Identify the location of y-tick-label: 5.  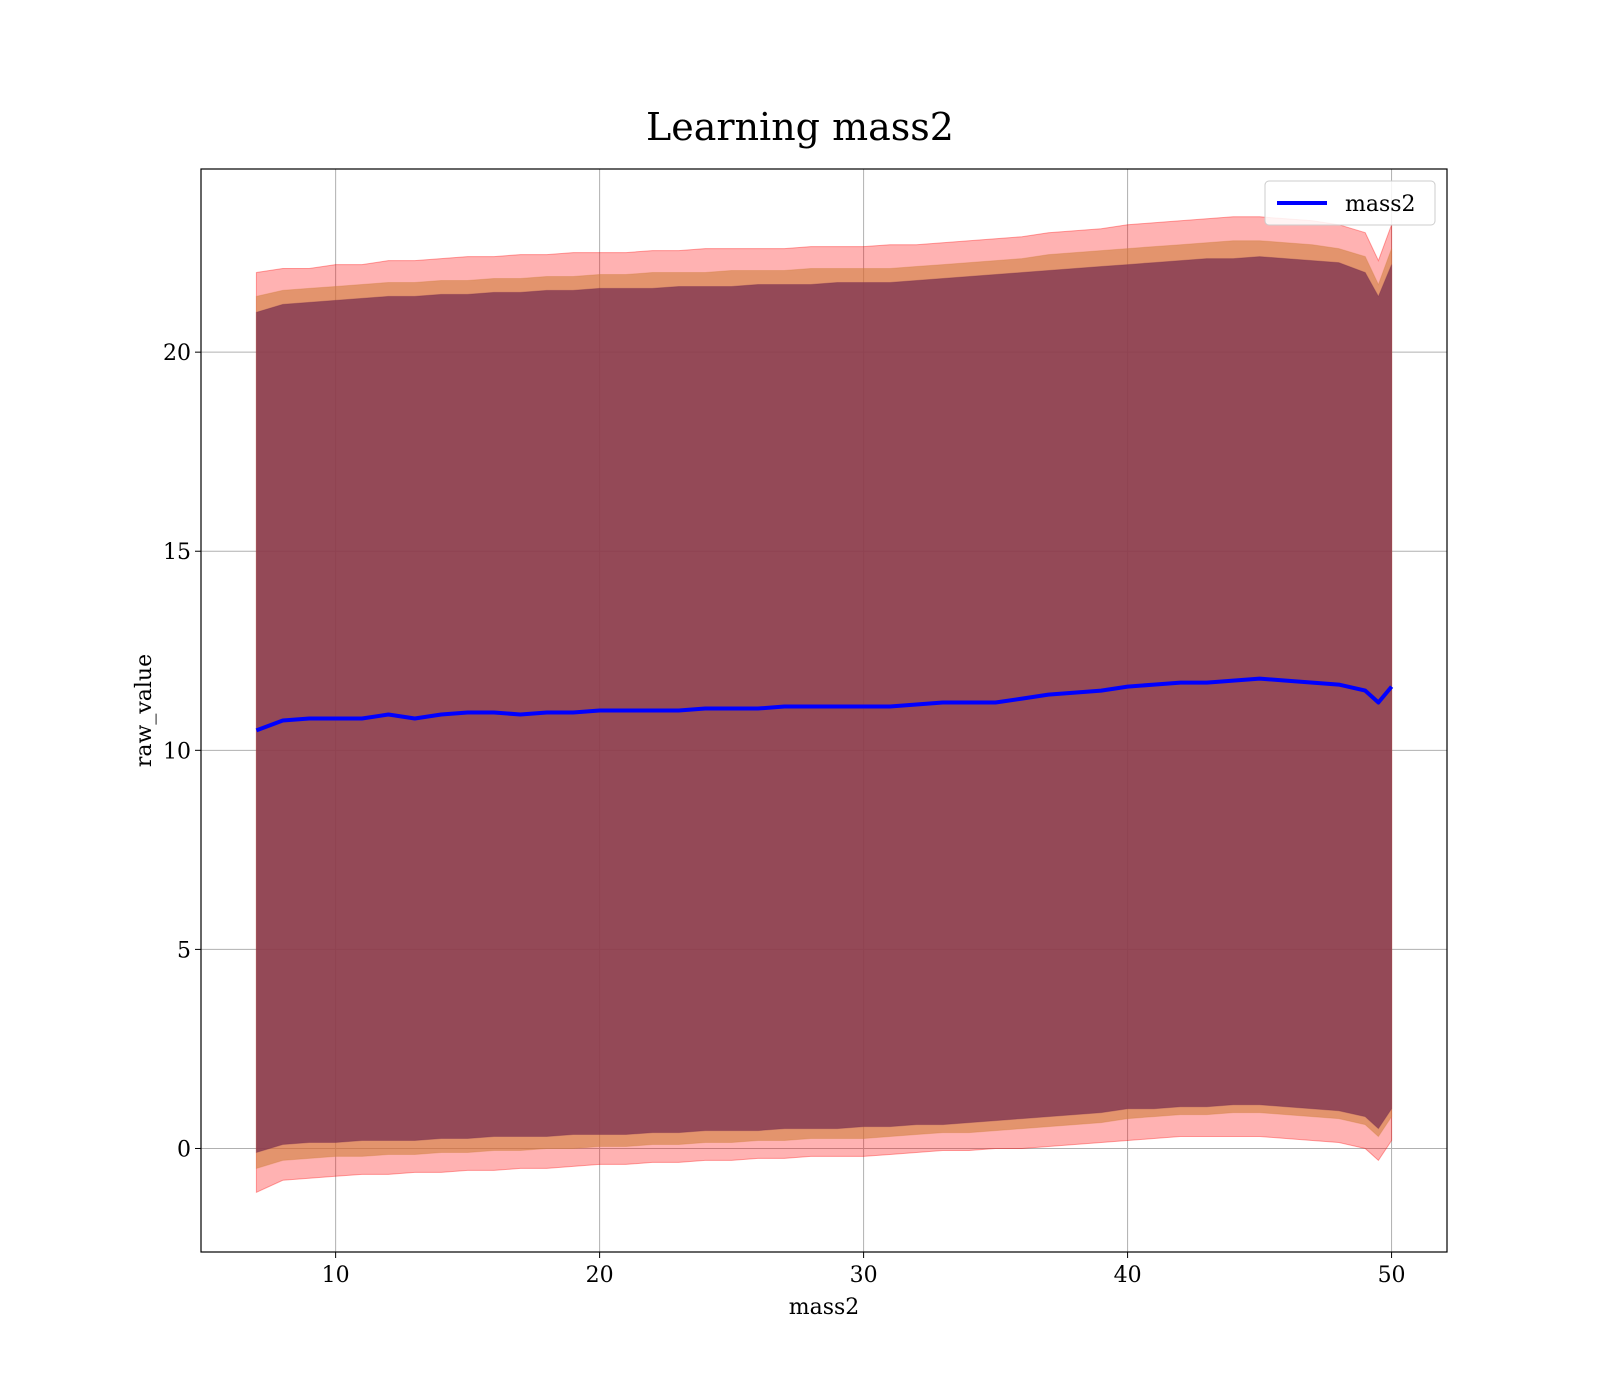
(184, 950).